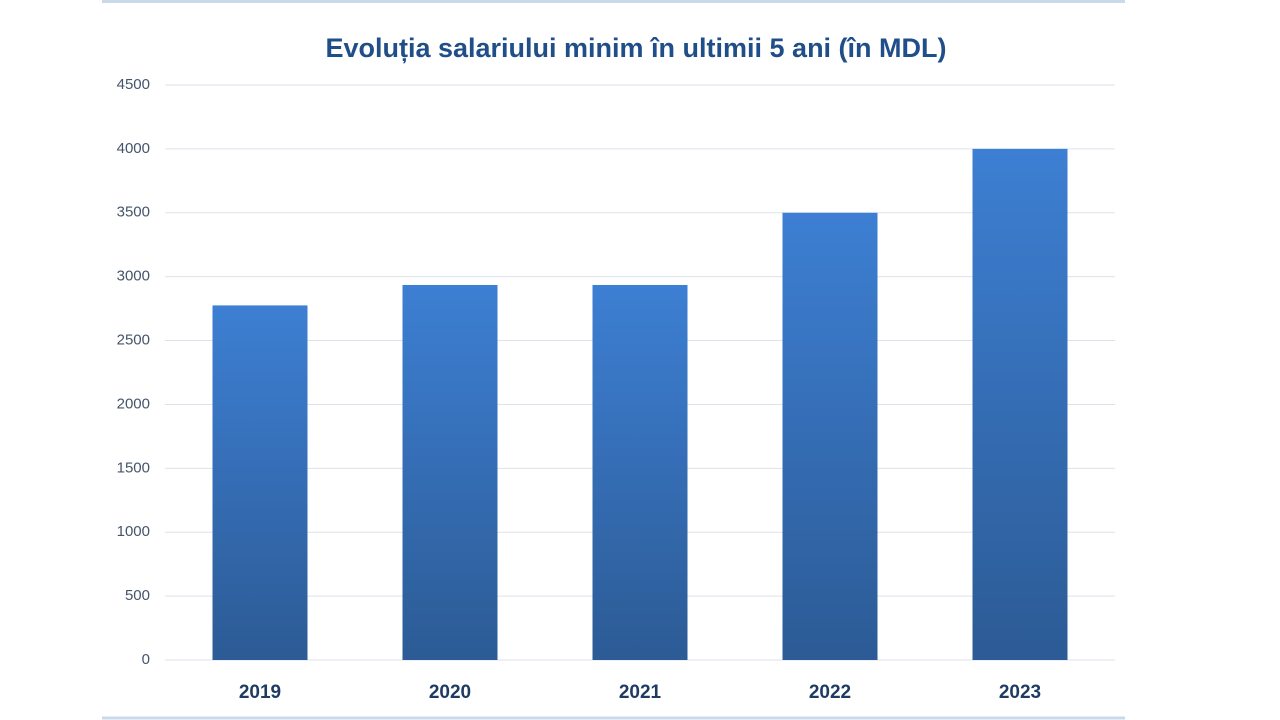 The width and height of the screenshot is (1280, 720). Describe the element at coordinates (450, 692) in the screenshot. I see `x-tick-label: 2020` at that location.